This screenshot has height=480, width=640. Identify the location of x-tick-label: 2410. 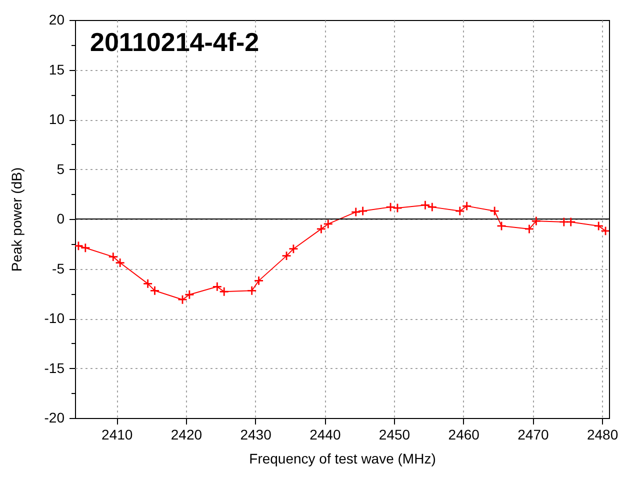
(117, 434).